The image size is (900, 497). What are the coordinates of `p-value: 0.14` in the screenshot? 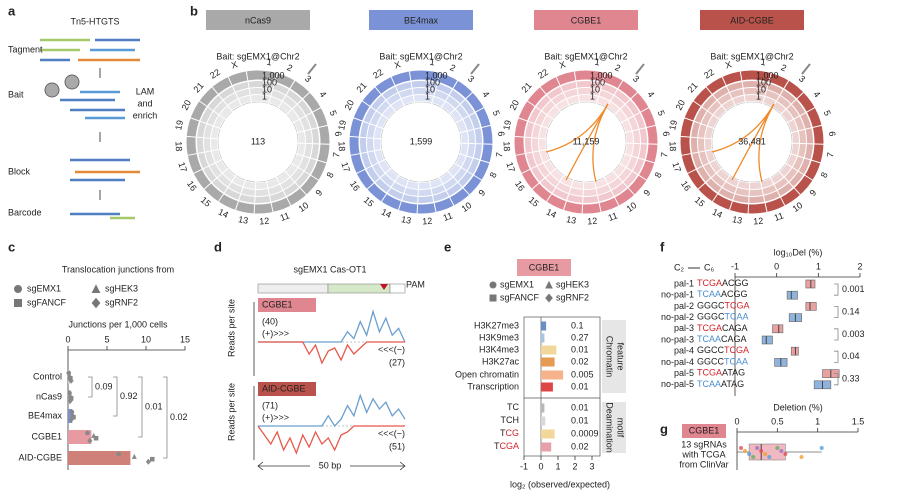 It's located at (851, 311).